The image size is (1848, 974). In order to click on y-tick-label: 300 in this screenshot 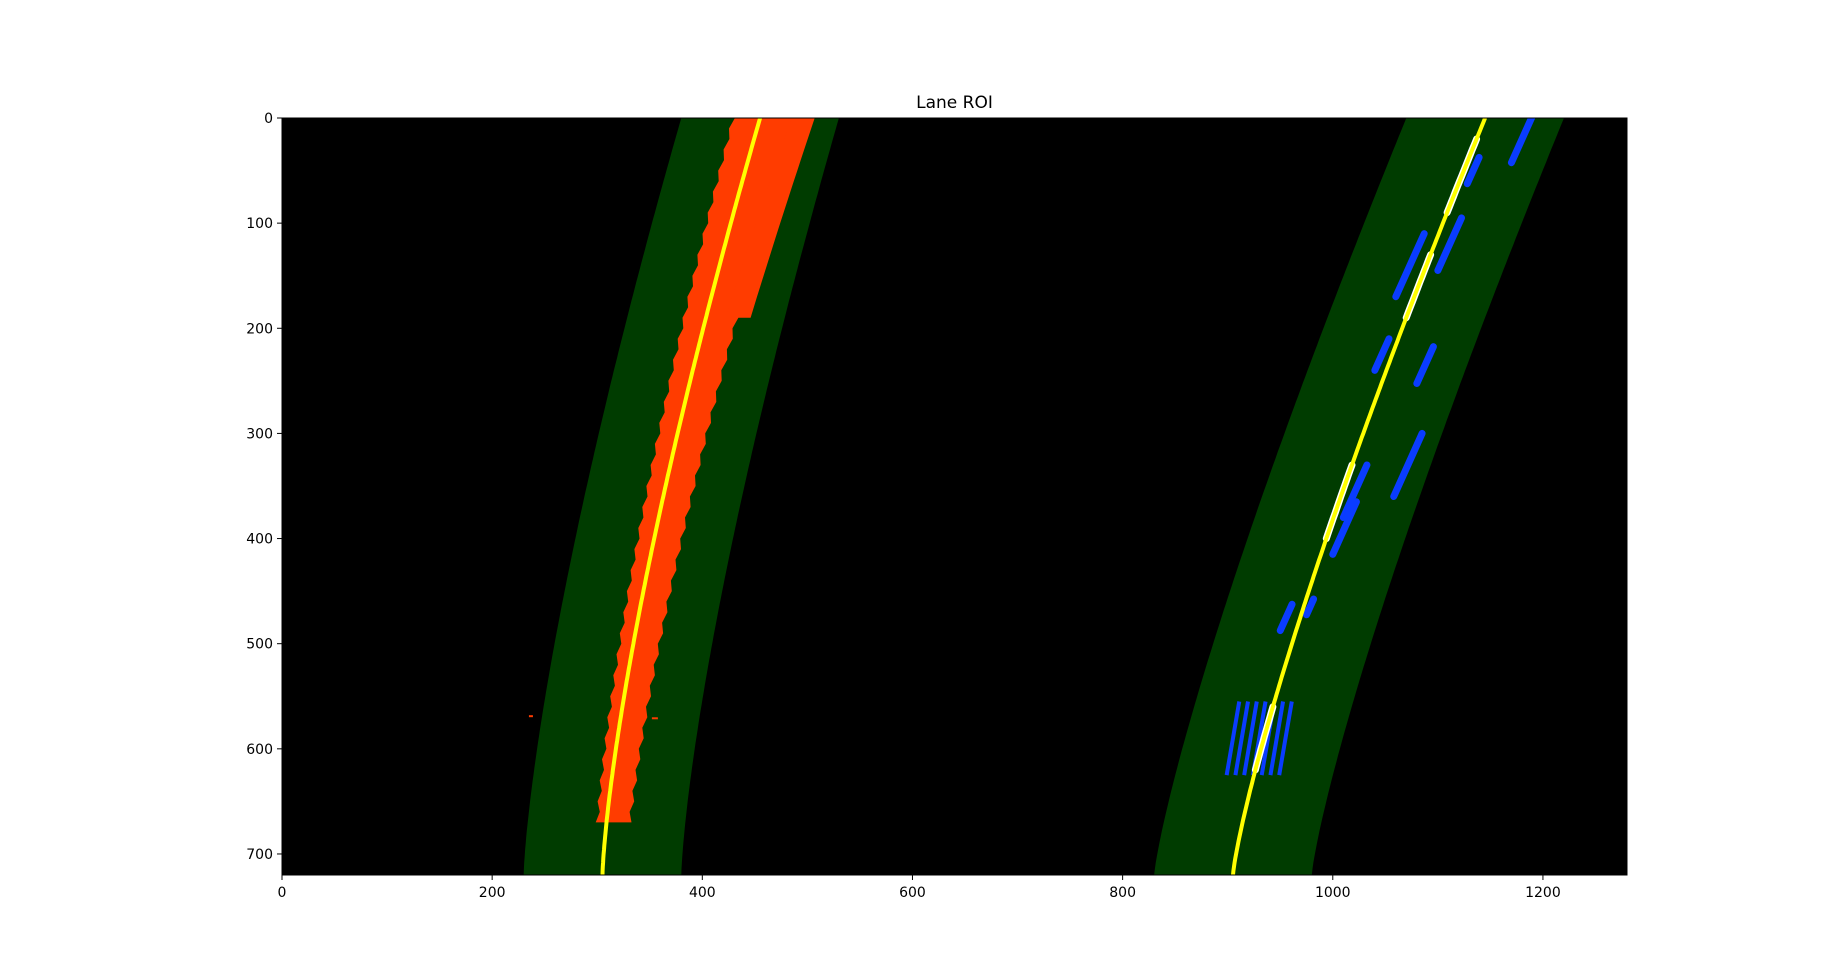, I will do `click(259, 434)`.